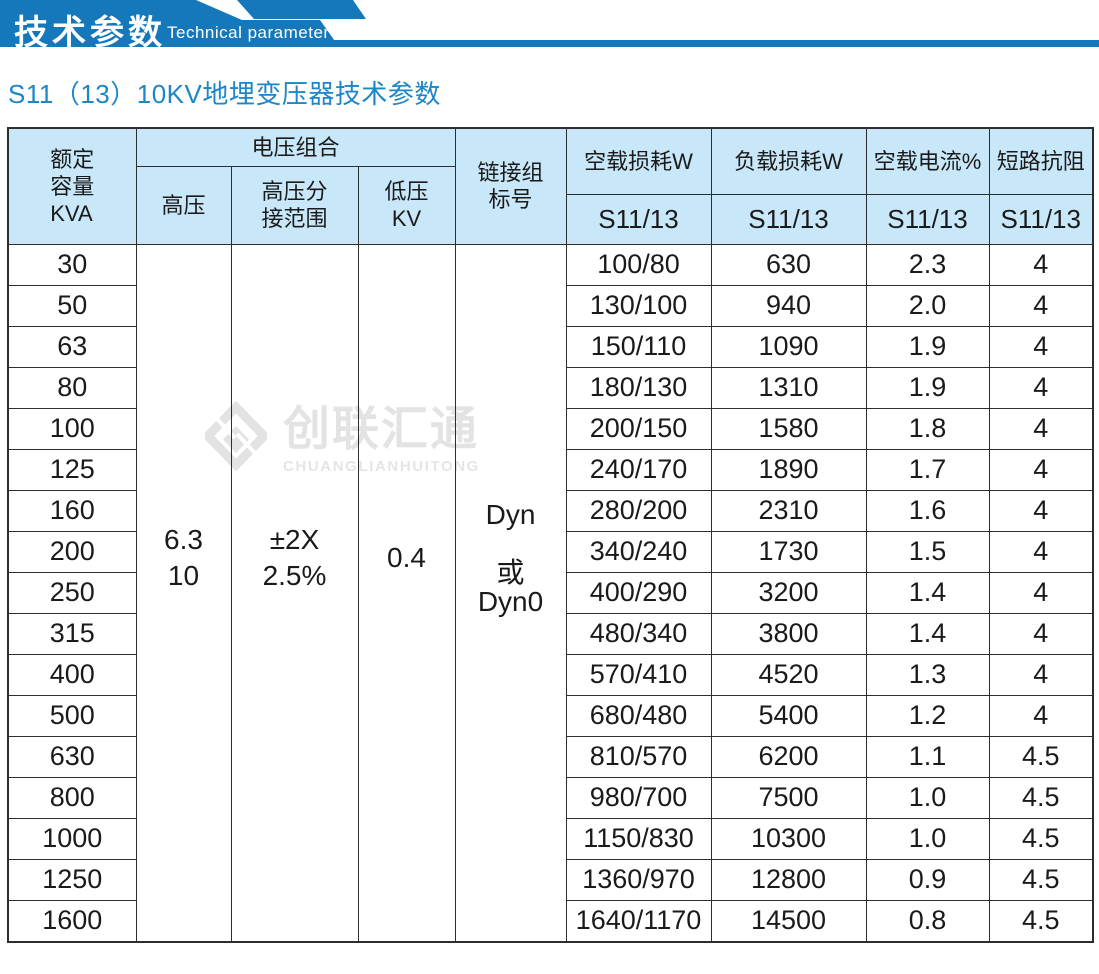  Describe the element at coordinates (927, 161) in the screenshot. I see `header-no-load-current: 空载电流%` at that location.